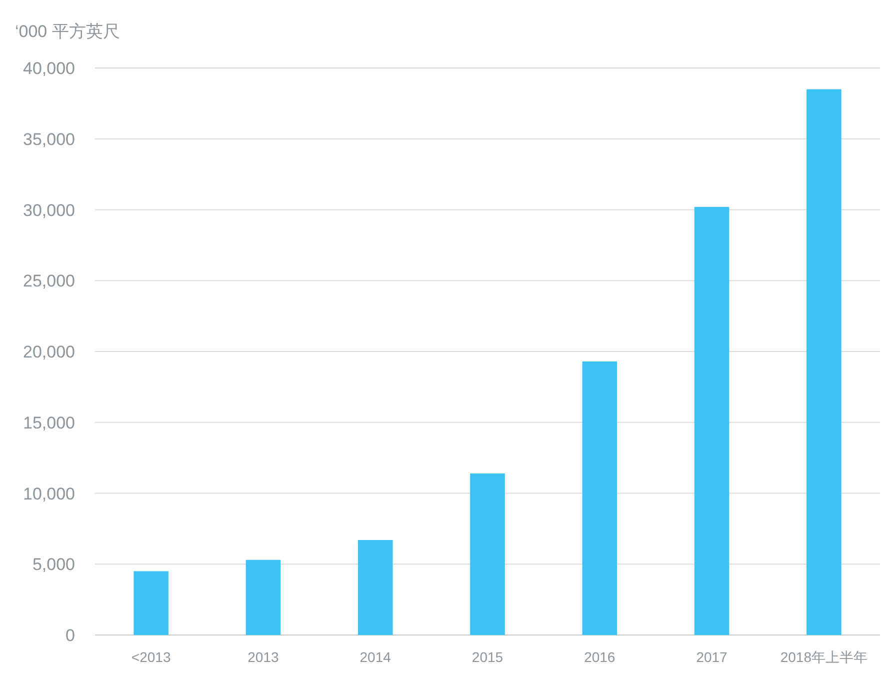 This screenshot has width=892, height=675. Describe the element at coordinates (49, 139) in the screenshot. I see `y-tick-label: 35,000` at that location.